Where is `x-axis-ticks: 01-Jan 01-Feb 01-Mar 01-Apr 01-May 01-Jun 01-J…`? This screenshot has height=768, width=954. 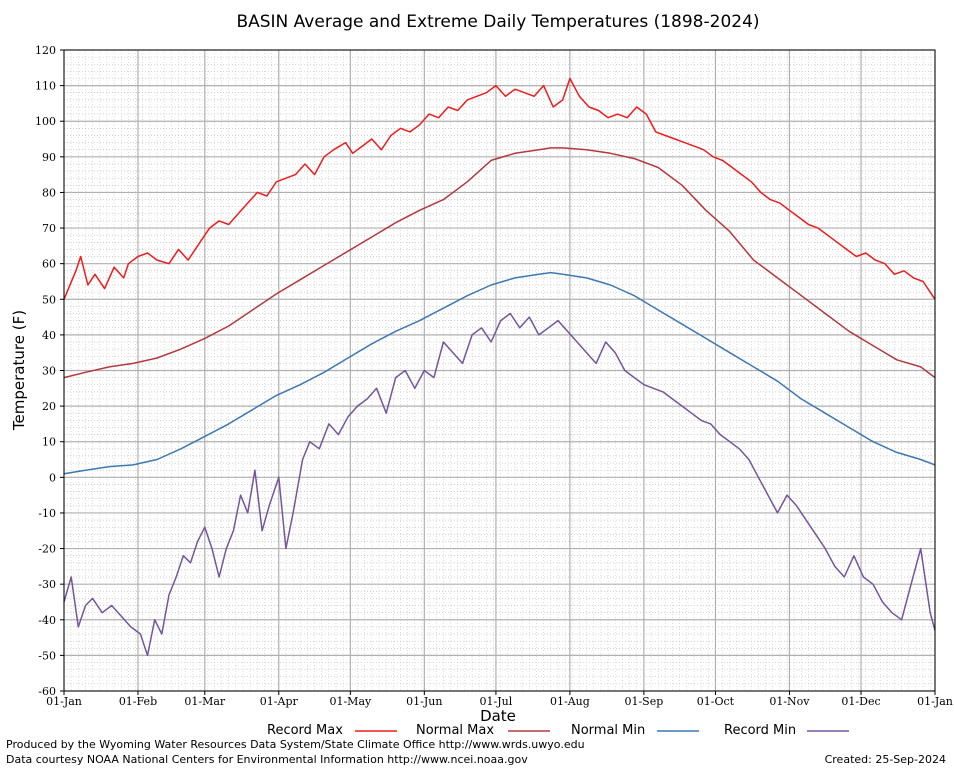
x-axis-ticks: 01-Jan 01-Feb 01-Mar 01-Apr 01-May 01-Jun 01-J… is located at coordinates (499, 699).